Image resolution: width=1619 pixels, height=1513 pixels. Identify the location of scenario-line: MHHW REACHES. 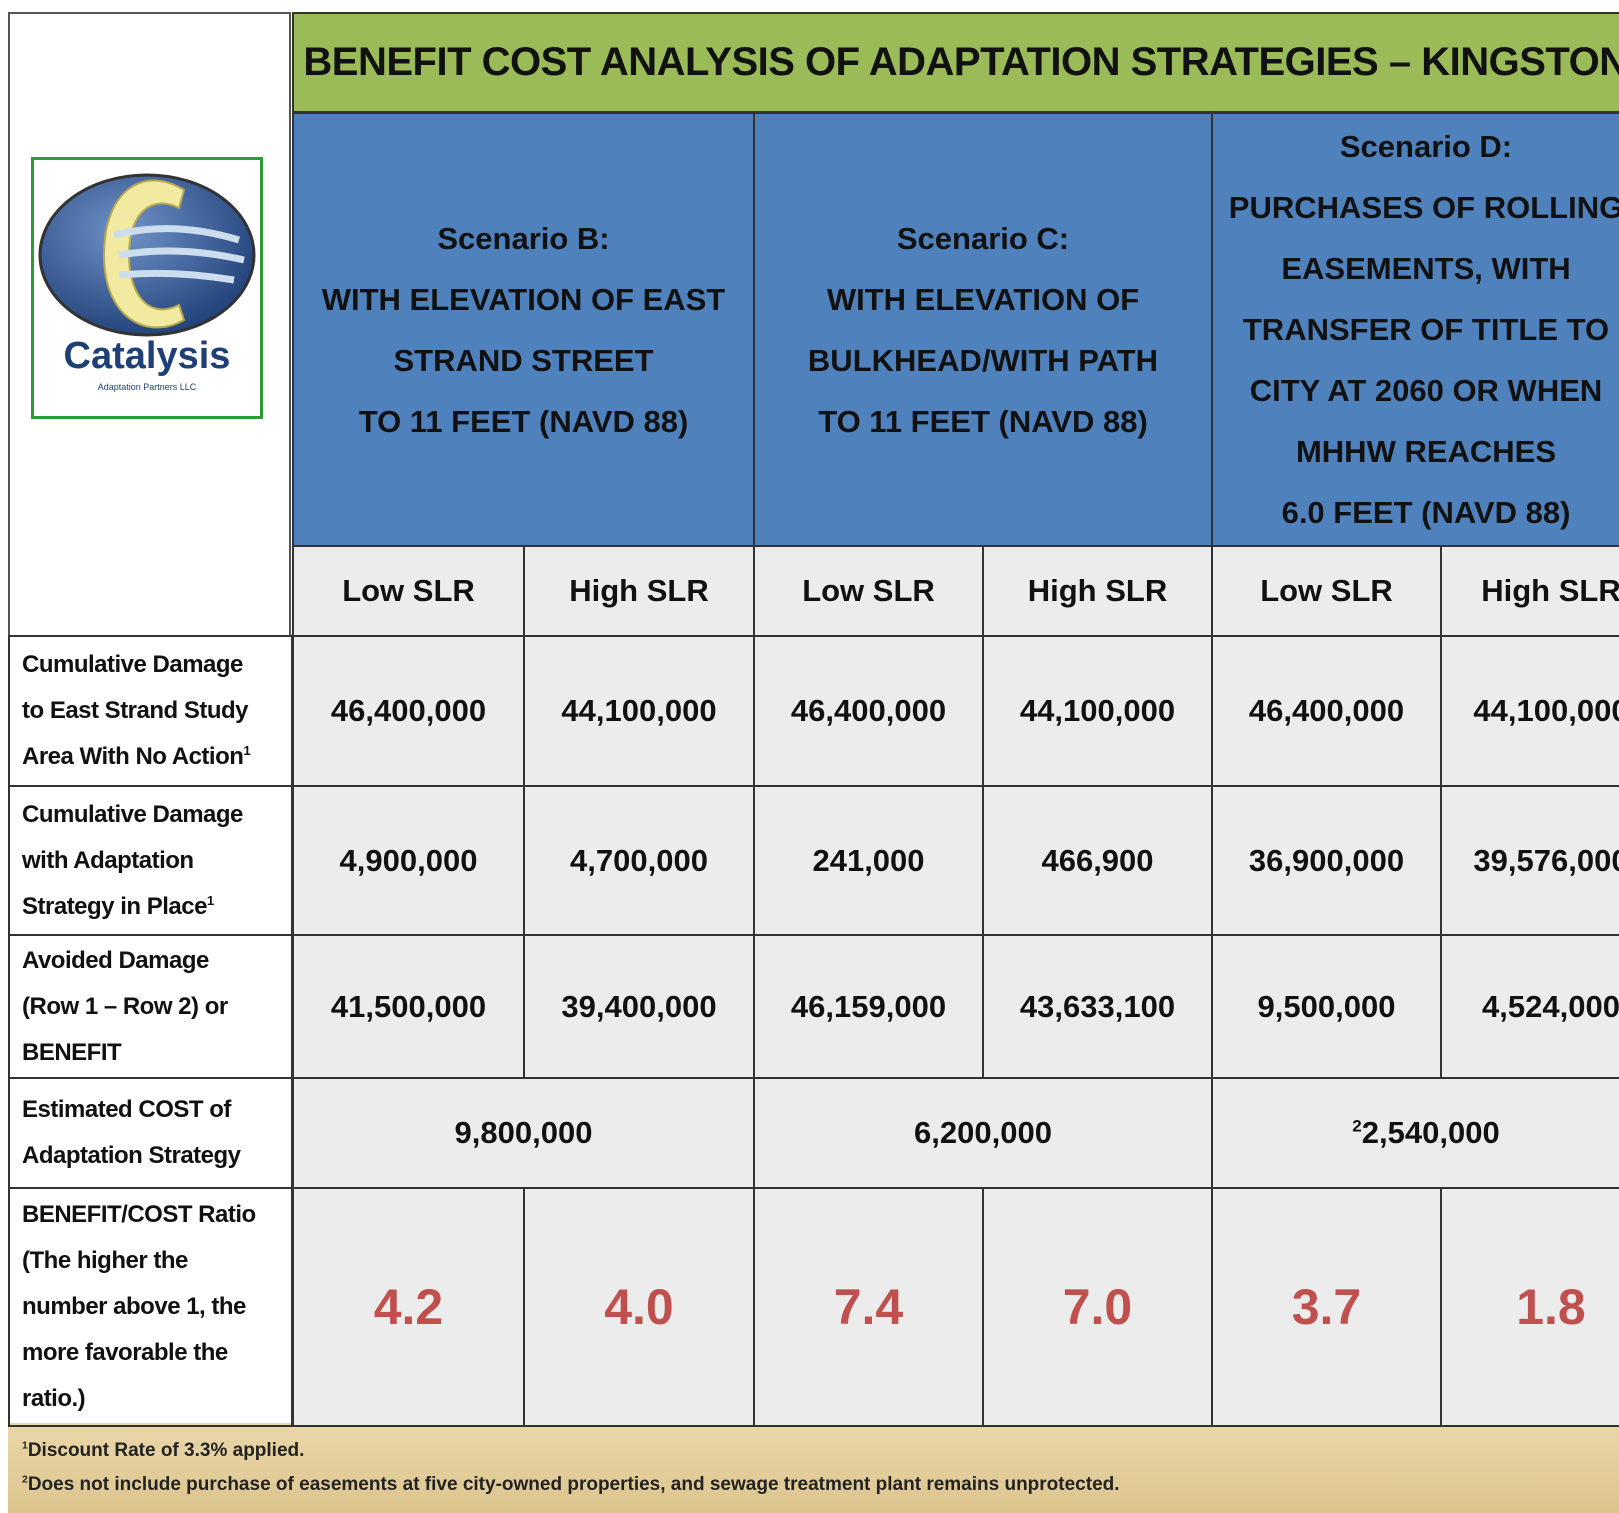
(1426, 451).